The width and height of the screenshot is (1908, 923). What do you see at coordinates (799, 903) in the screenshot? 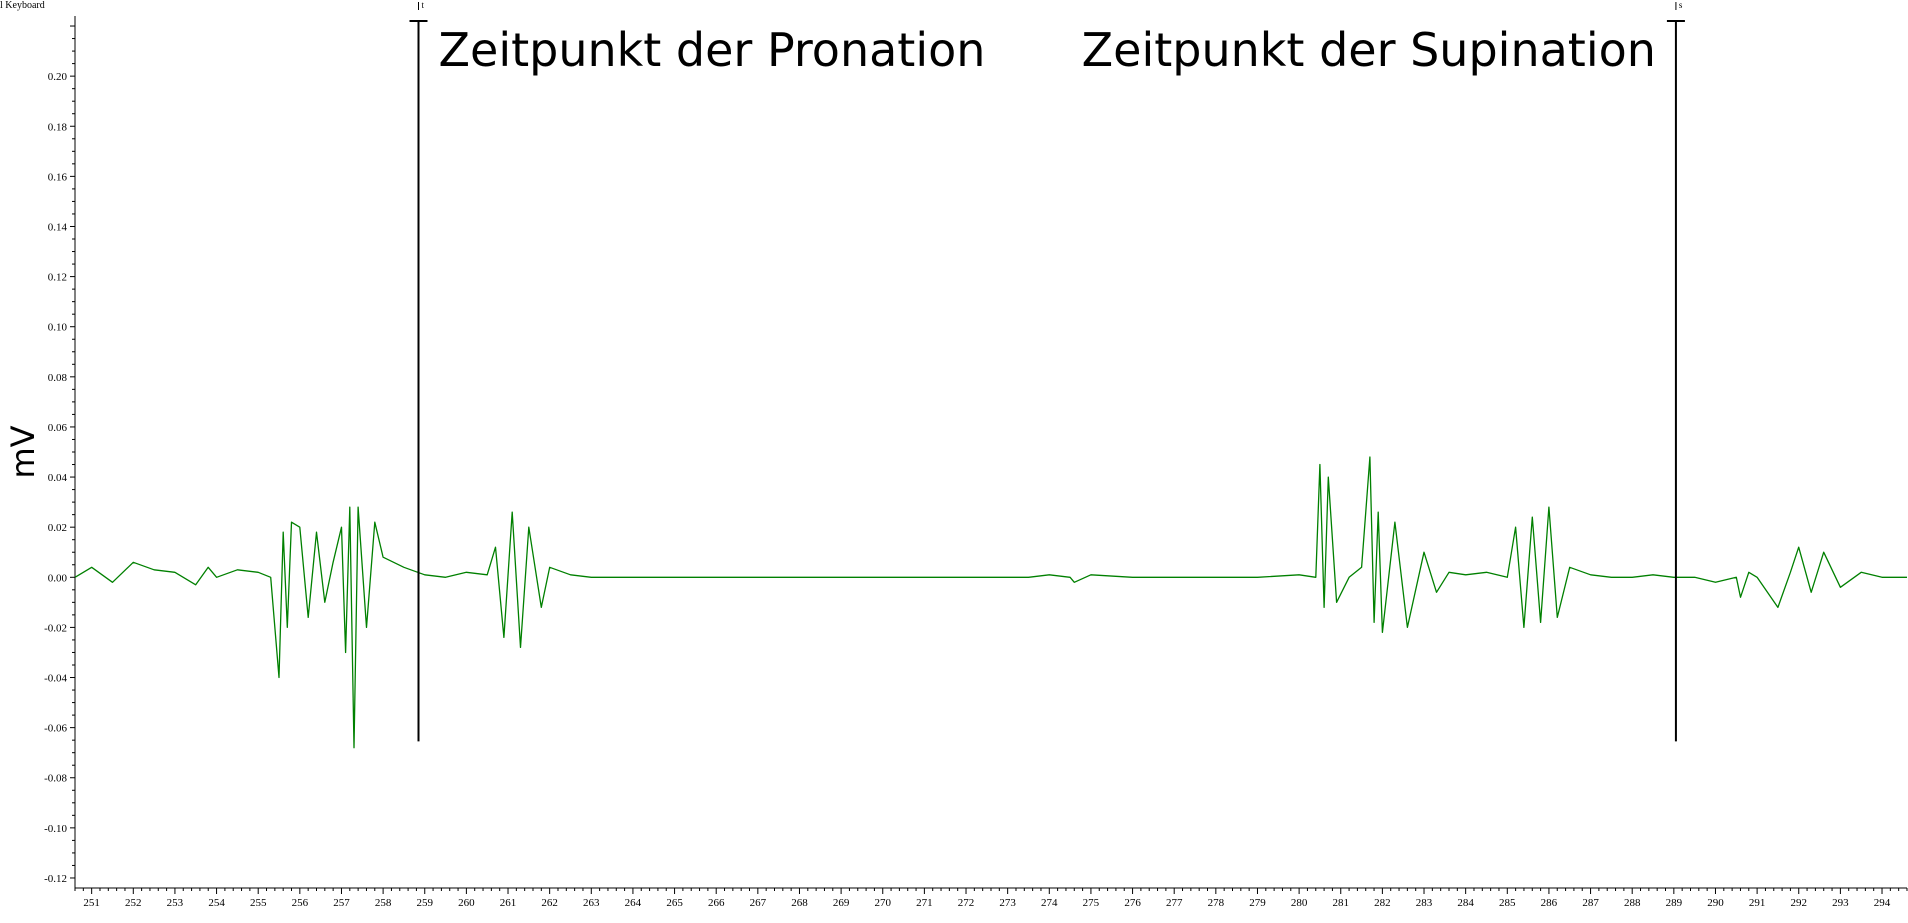
I see `x-tick-label: 268` at bounding box center [799, 903].